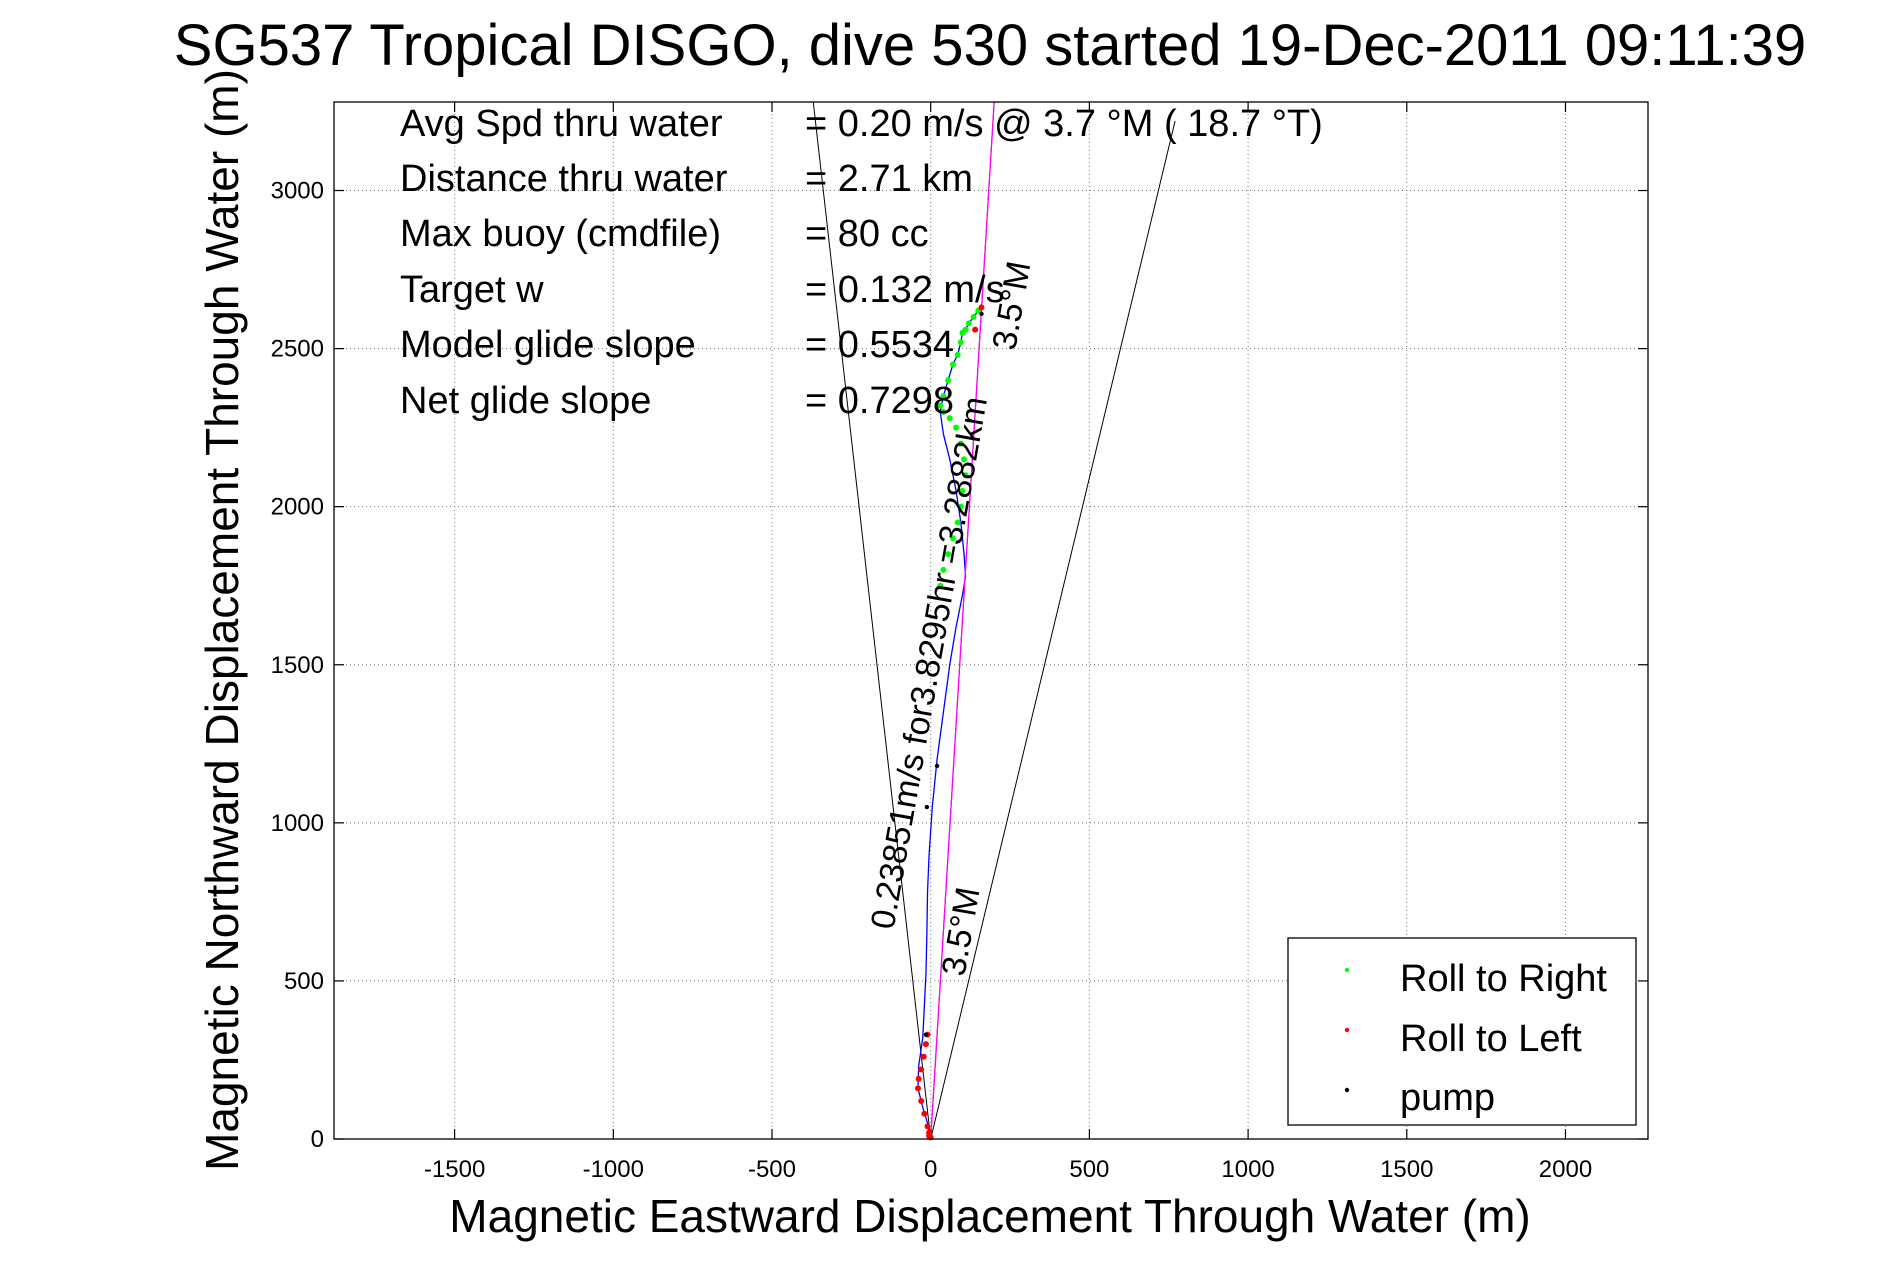 The height and width of the screenshot is (1262, 1891). What do you see at coordinates (548, 345) in the screenshot?
I see `stat-label: Model glide slope` at bounding box center [548, 345].